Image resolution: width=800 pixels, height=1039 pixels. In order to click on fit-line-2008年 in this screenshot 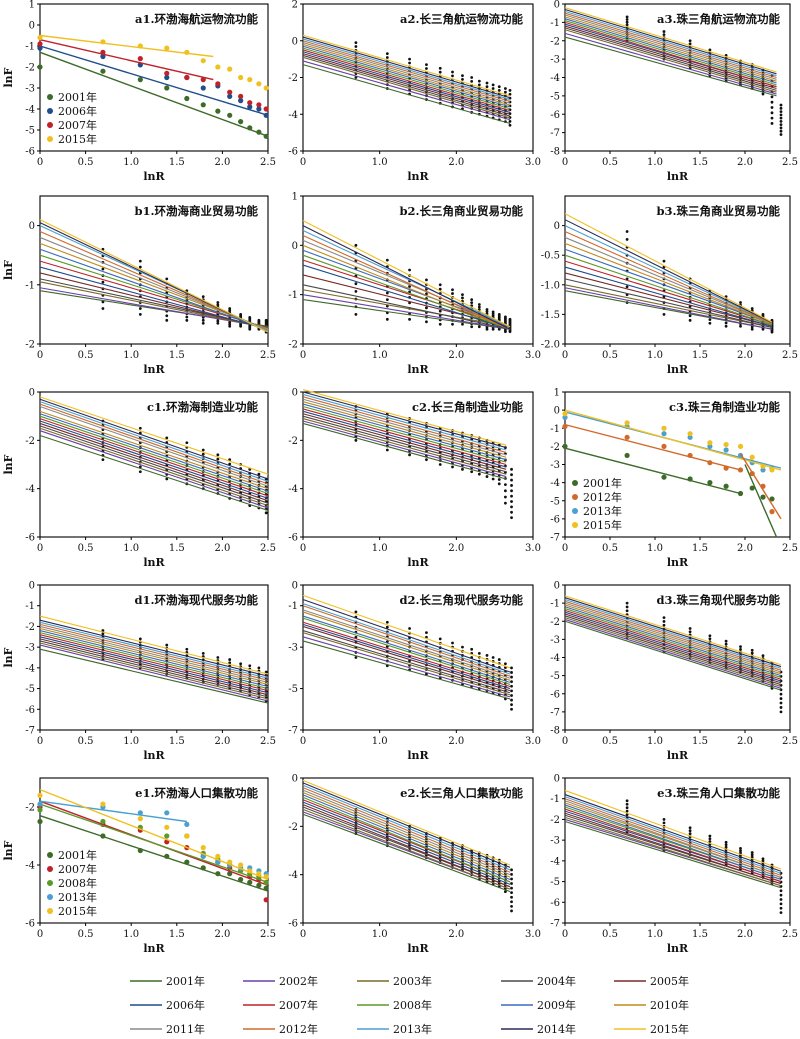, I will do `click(673, 643)`.